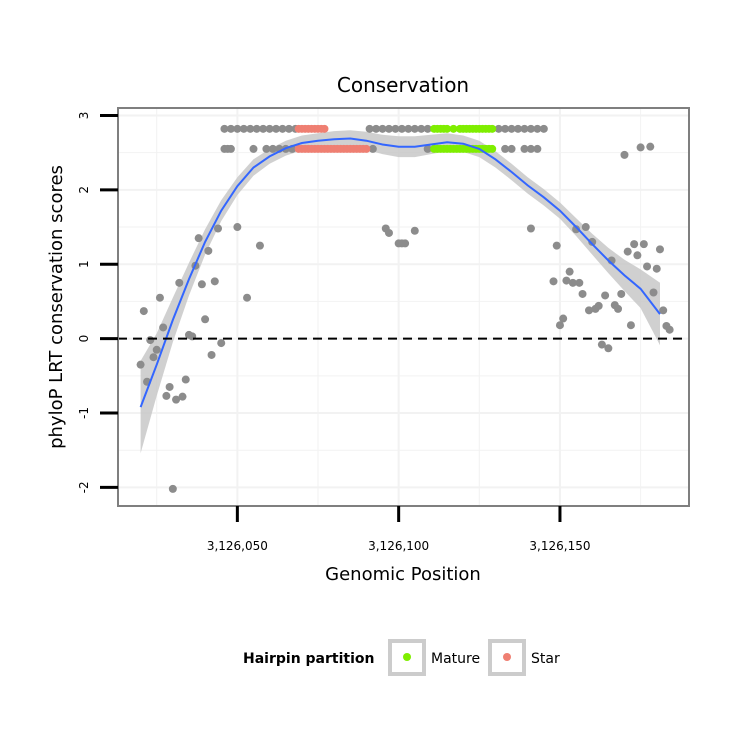 Image resolution: width=750 pixels, height=750 pixels. I want to click on x-tick-label: 3,126,150, so click(559, 546).